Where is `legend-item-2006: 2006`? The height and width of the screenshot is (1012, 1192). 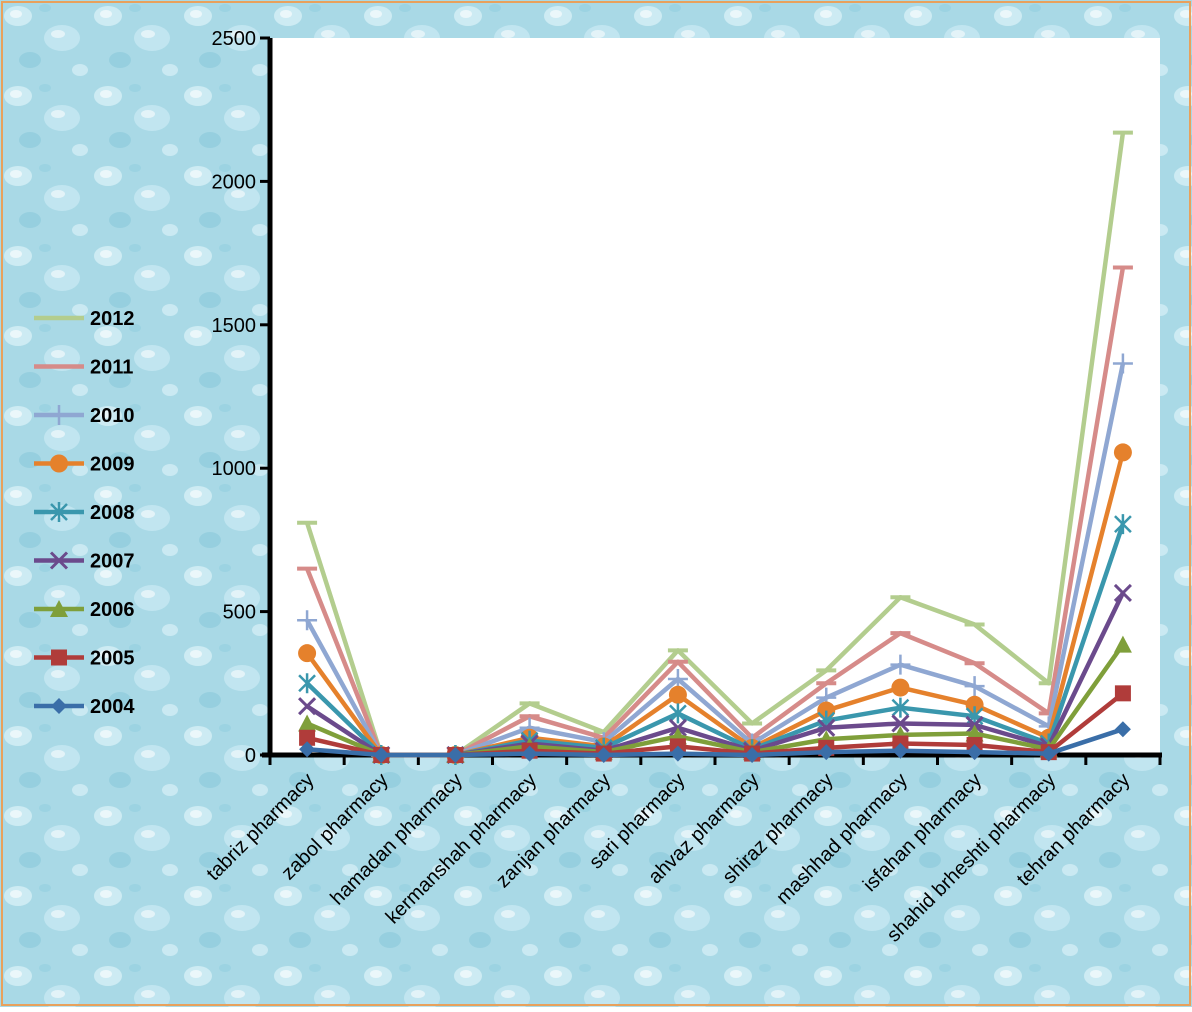 legend-item-2006: 2006 is located at coordinates (84, 610).